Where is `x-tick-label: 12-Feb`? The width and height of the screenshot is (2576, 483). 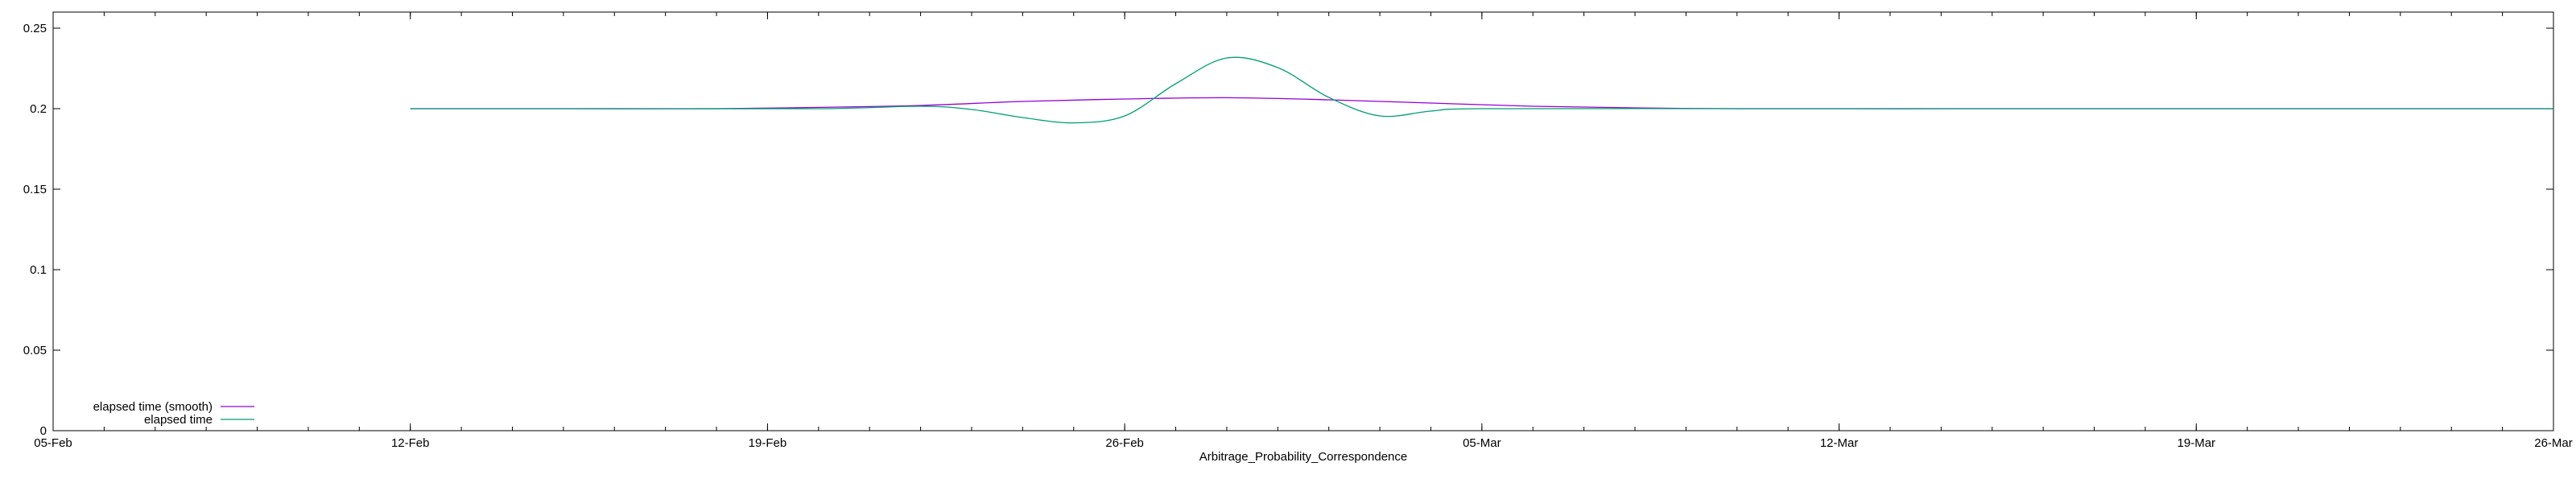 x-tick-label: 12-Feb is located at coordinates (410, 443).